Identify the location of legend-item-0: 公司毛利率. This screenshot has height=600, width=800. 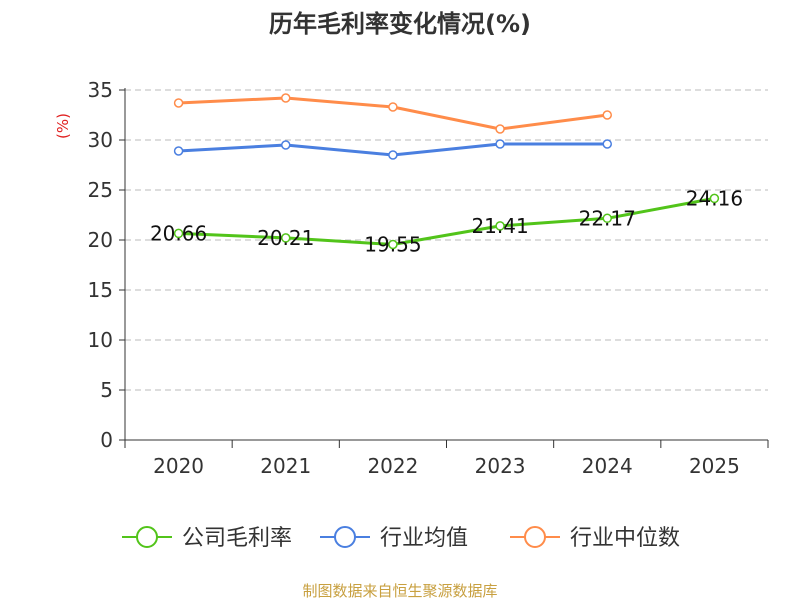
(207, 538).